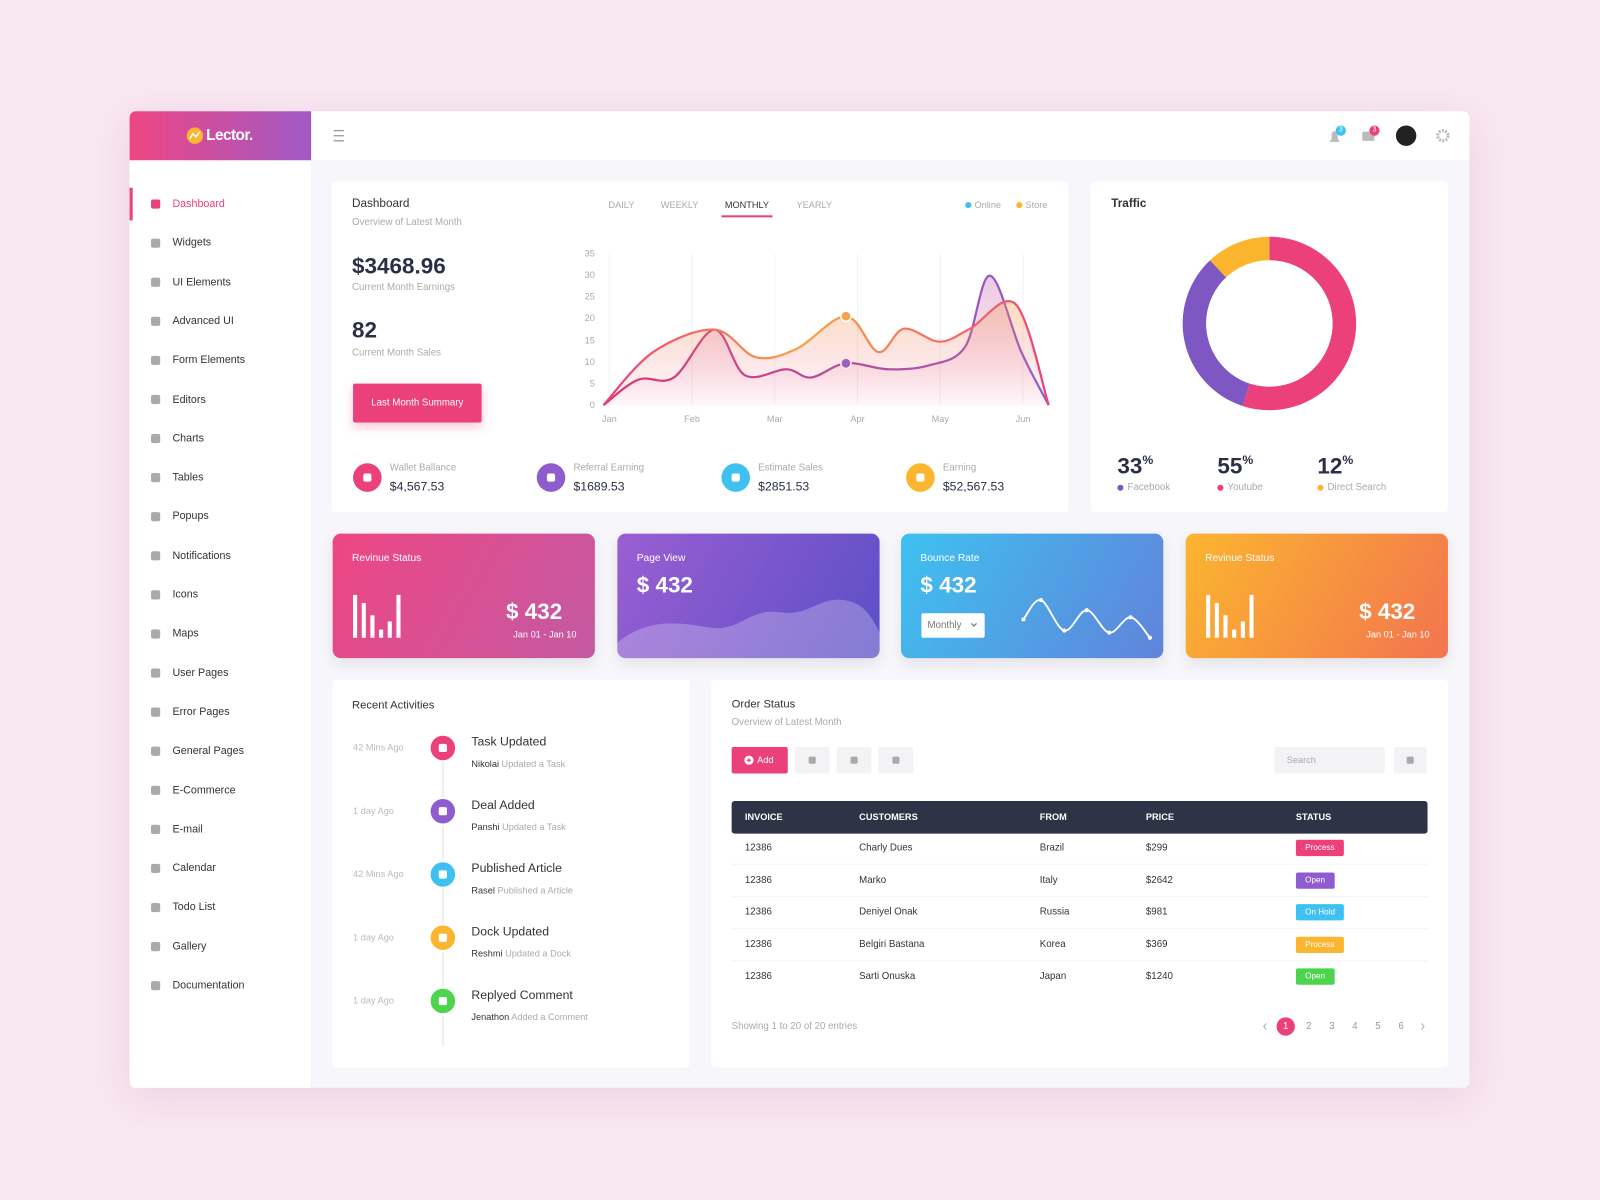  Describe the element at coordinates (201, 555) in the screenshot. I see `menu-item: Notifications` at that location.